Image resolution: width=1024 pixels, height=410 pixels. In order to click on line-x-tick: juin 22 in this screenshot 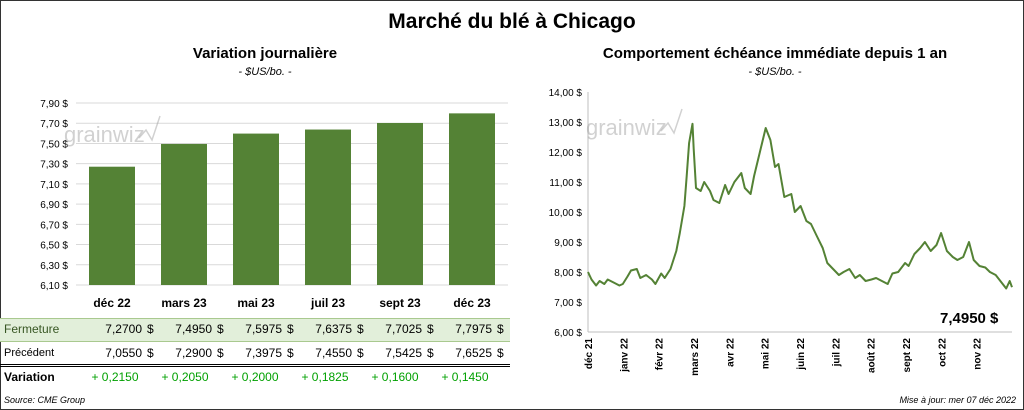, I will do `click(801, 354)`.